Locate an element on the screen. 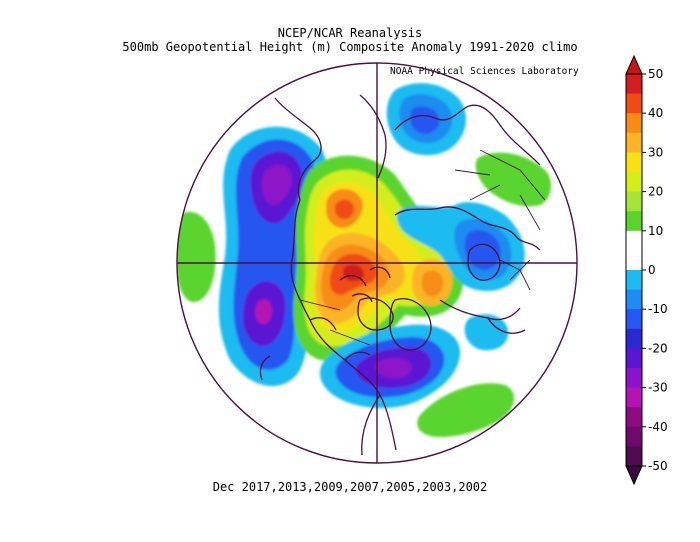 The width and height of the screenshot is (700, 542). coastline-scandinavia is located at coordinates (484, 262).